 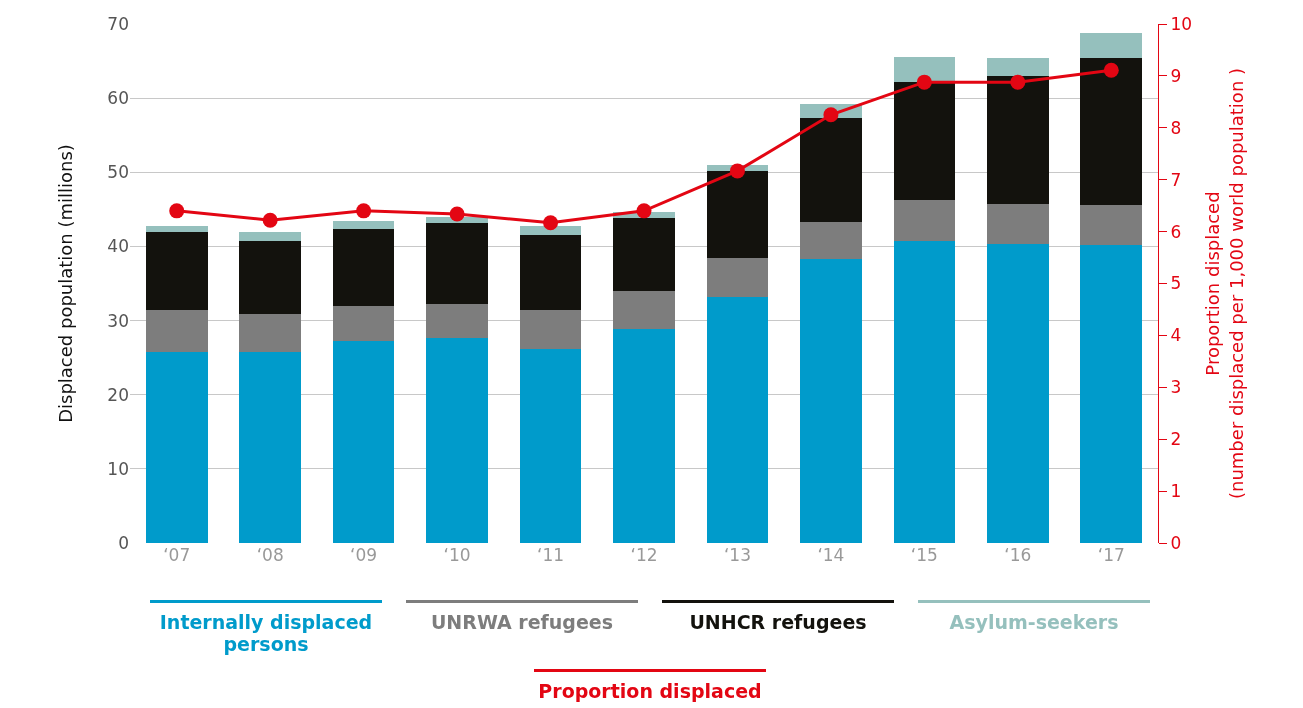 I want to click on x-tick-label: ‘14, so click(x=831, y=555).